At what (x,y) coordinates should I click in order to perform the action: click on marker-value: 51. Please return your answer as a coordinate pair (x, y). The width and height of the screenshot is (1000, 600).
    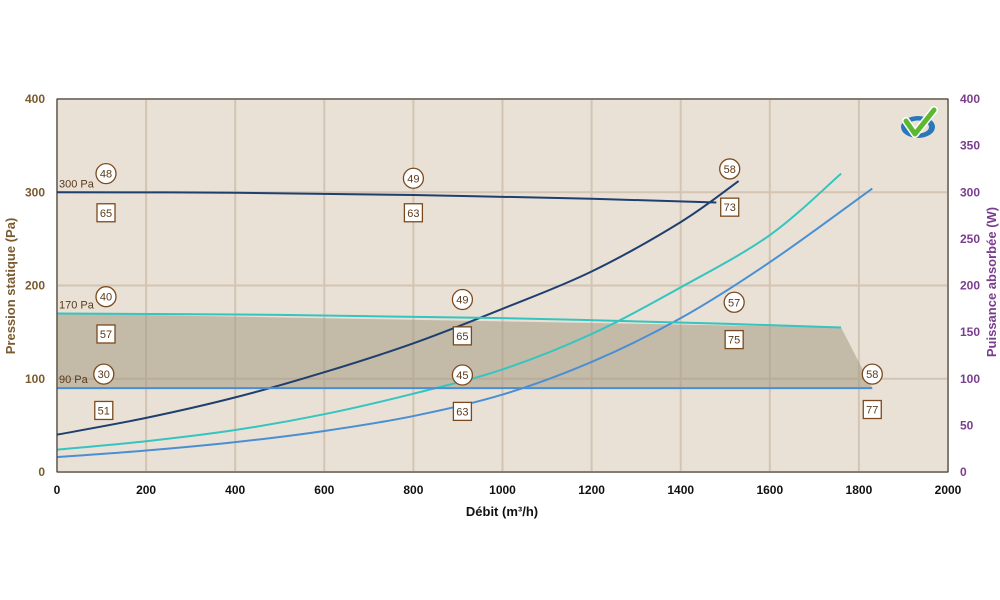
    Looking at the image, I should click on (104, 411).